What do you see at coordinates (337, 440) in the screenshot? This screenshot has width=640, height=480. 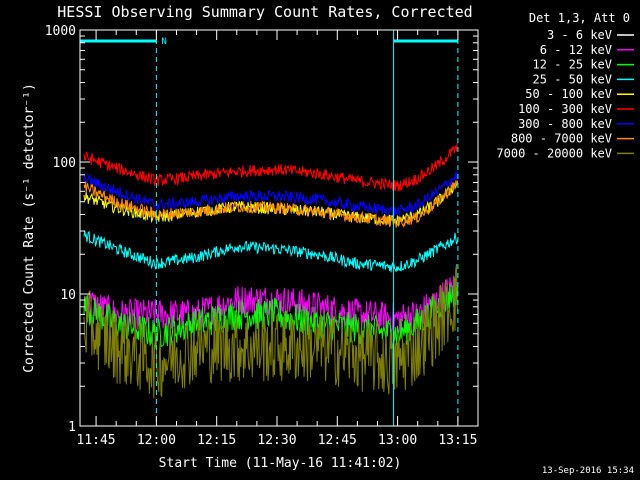 I see `x-tick-label: 12:45` at bounding box center [337, 440].